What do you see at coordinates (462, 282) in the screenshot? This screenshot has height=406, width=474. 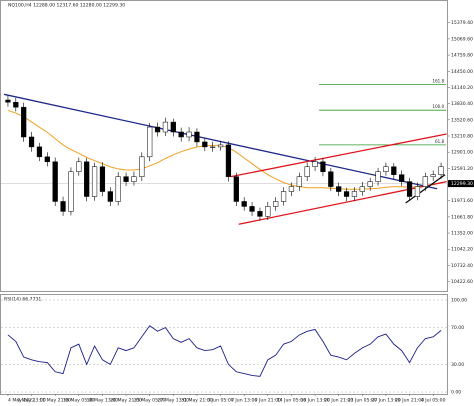 I see `y-tick-label: 10422.60` at bounding box center [462, 282].